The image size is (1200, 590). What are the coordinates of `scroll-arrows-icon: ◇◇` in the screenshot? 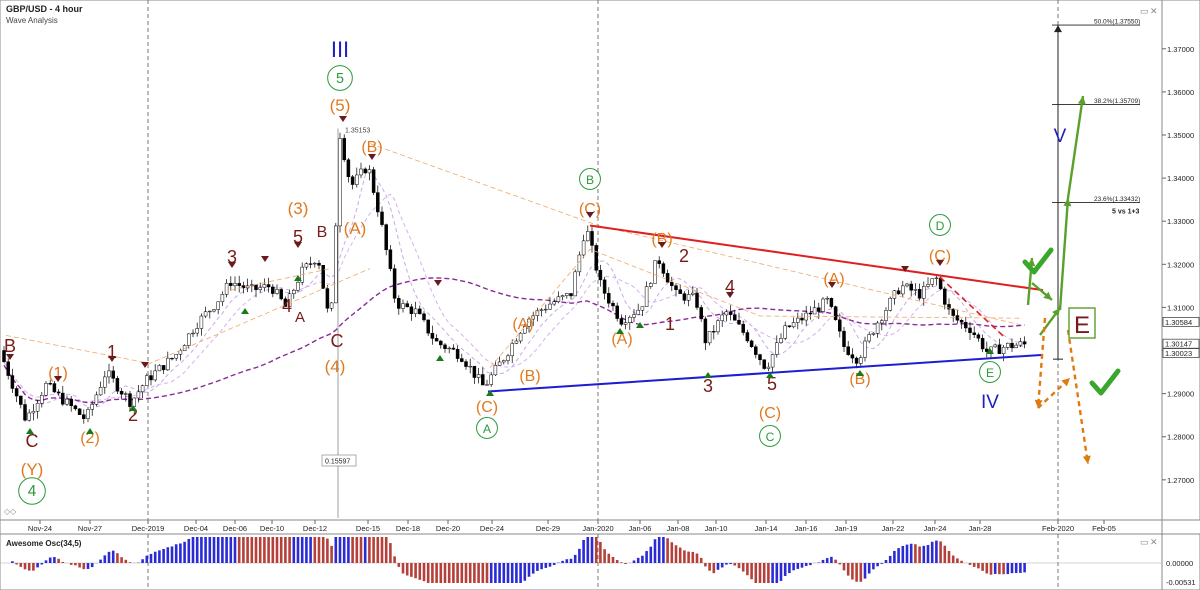 It's located at (10, 511).